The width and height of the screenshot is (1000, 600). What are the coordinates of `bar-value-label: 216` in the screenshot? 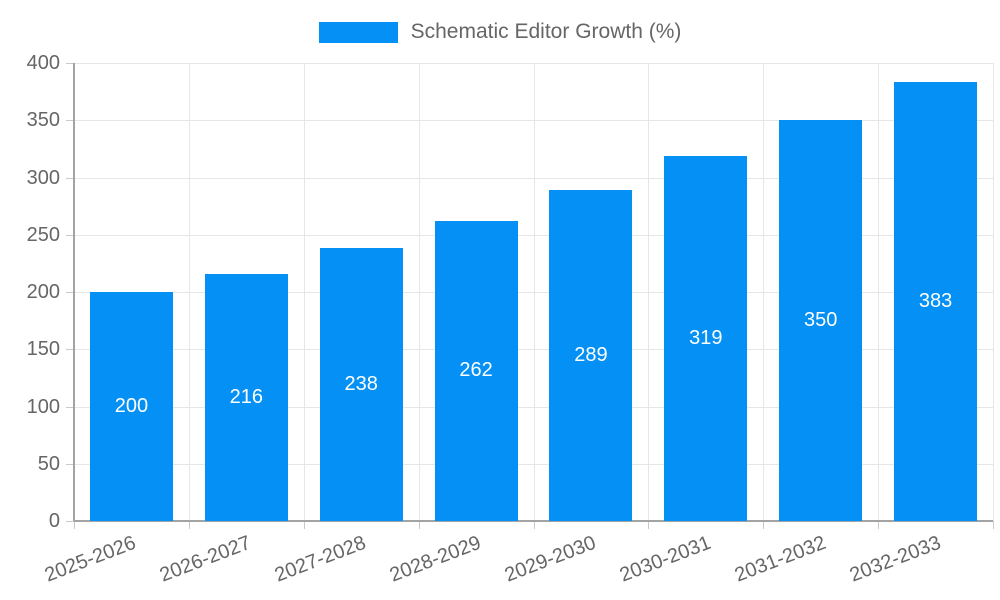 It's located at (246, 396).